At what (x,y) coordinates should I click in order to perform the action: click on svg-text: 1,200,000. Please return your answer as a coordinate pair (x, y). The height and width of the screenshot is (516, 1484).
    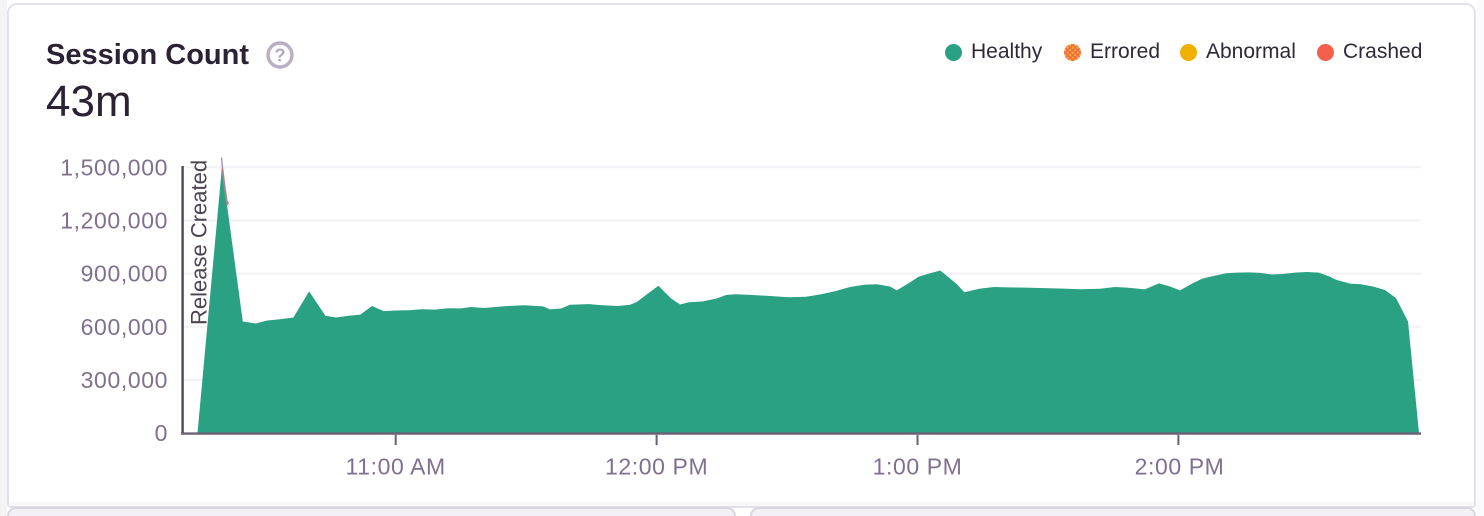
    Looking at the image, I should click on (114, 221).